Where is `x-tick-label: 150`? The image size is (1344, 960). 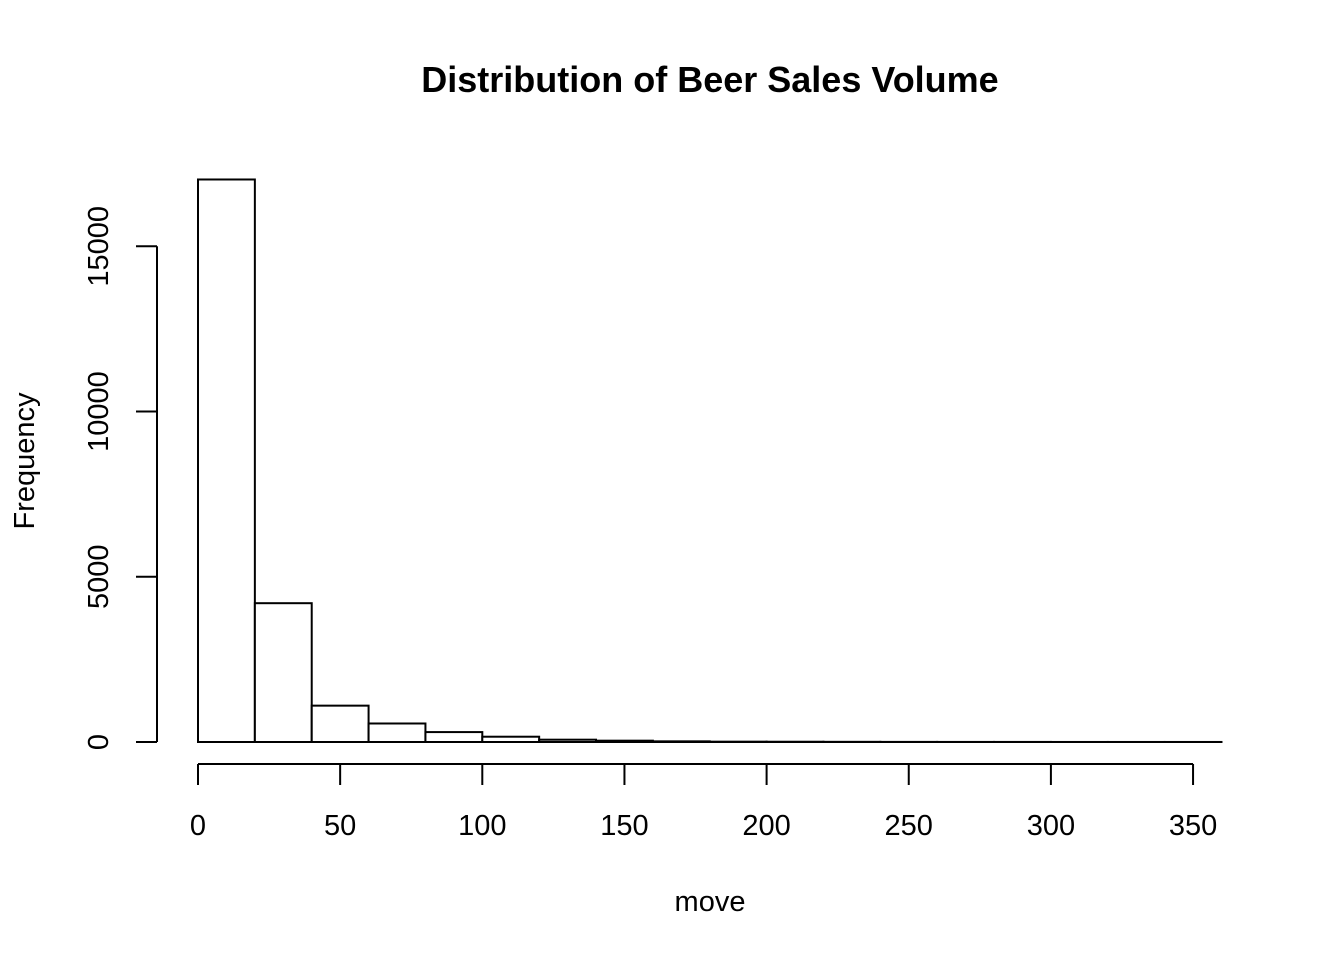
x-tick-label: 150 is located at coordinates (624, 826).